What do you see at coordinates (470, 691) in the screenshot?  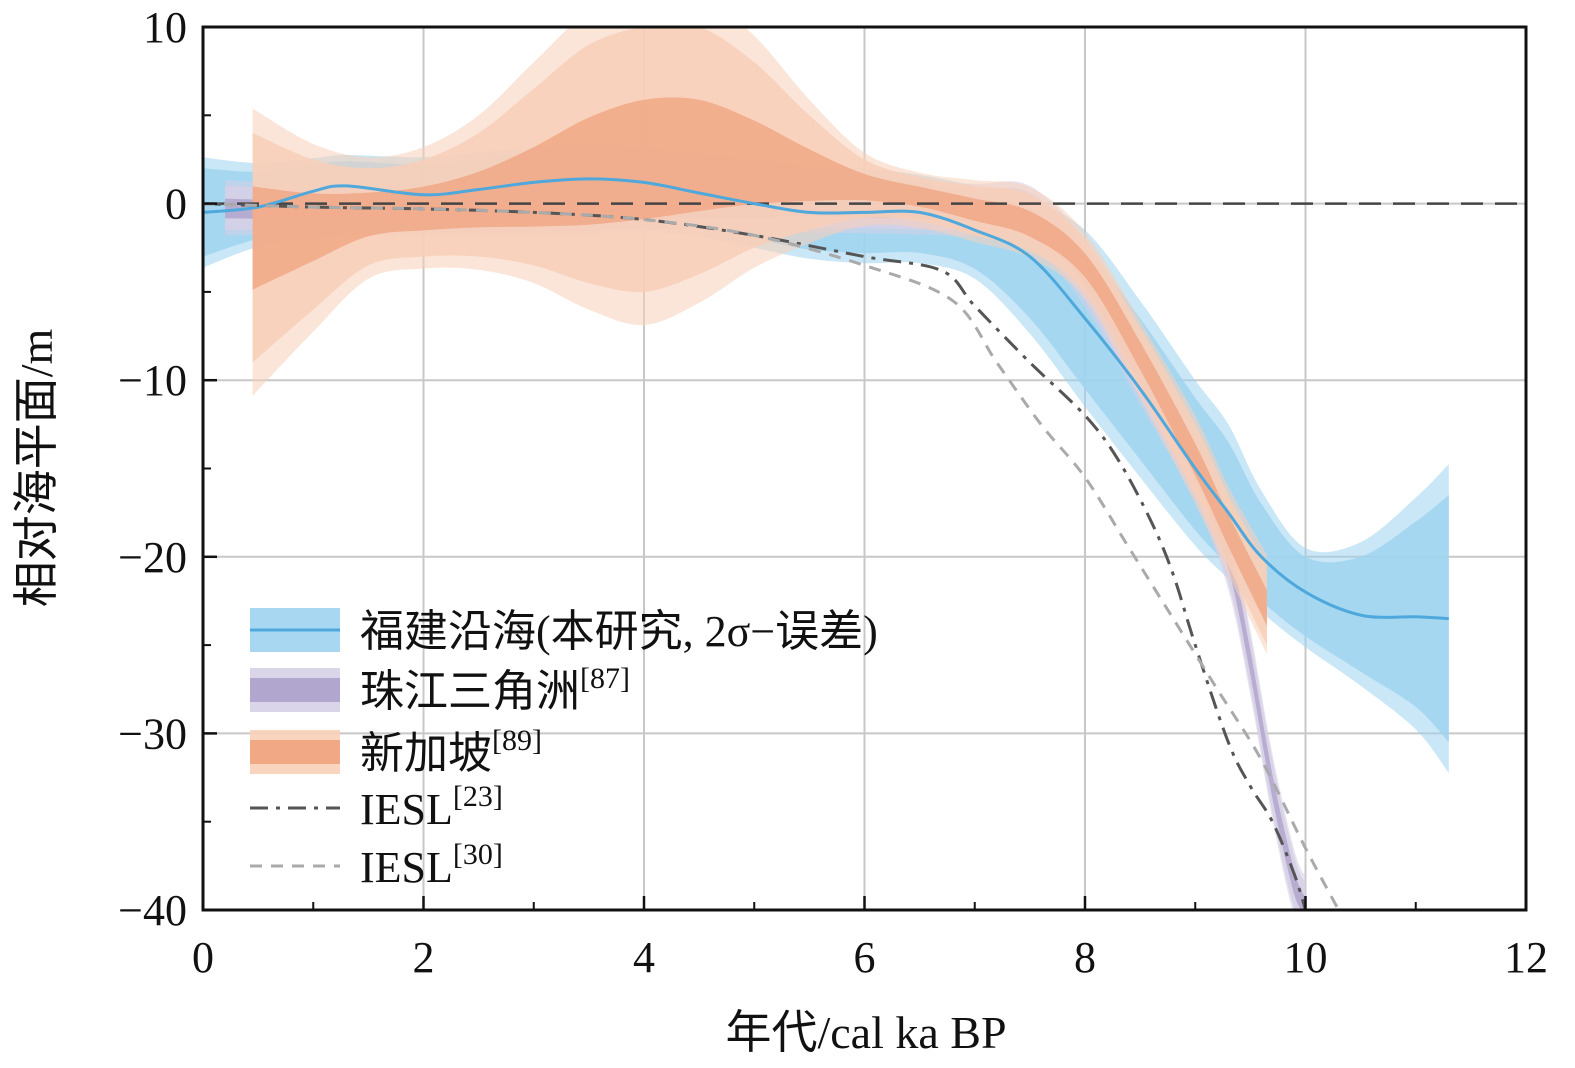 I see `legend-label-text: 珠江三角洲` at bounding box center [470, 691].